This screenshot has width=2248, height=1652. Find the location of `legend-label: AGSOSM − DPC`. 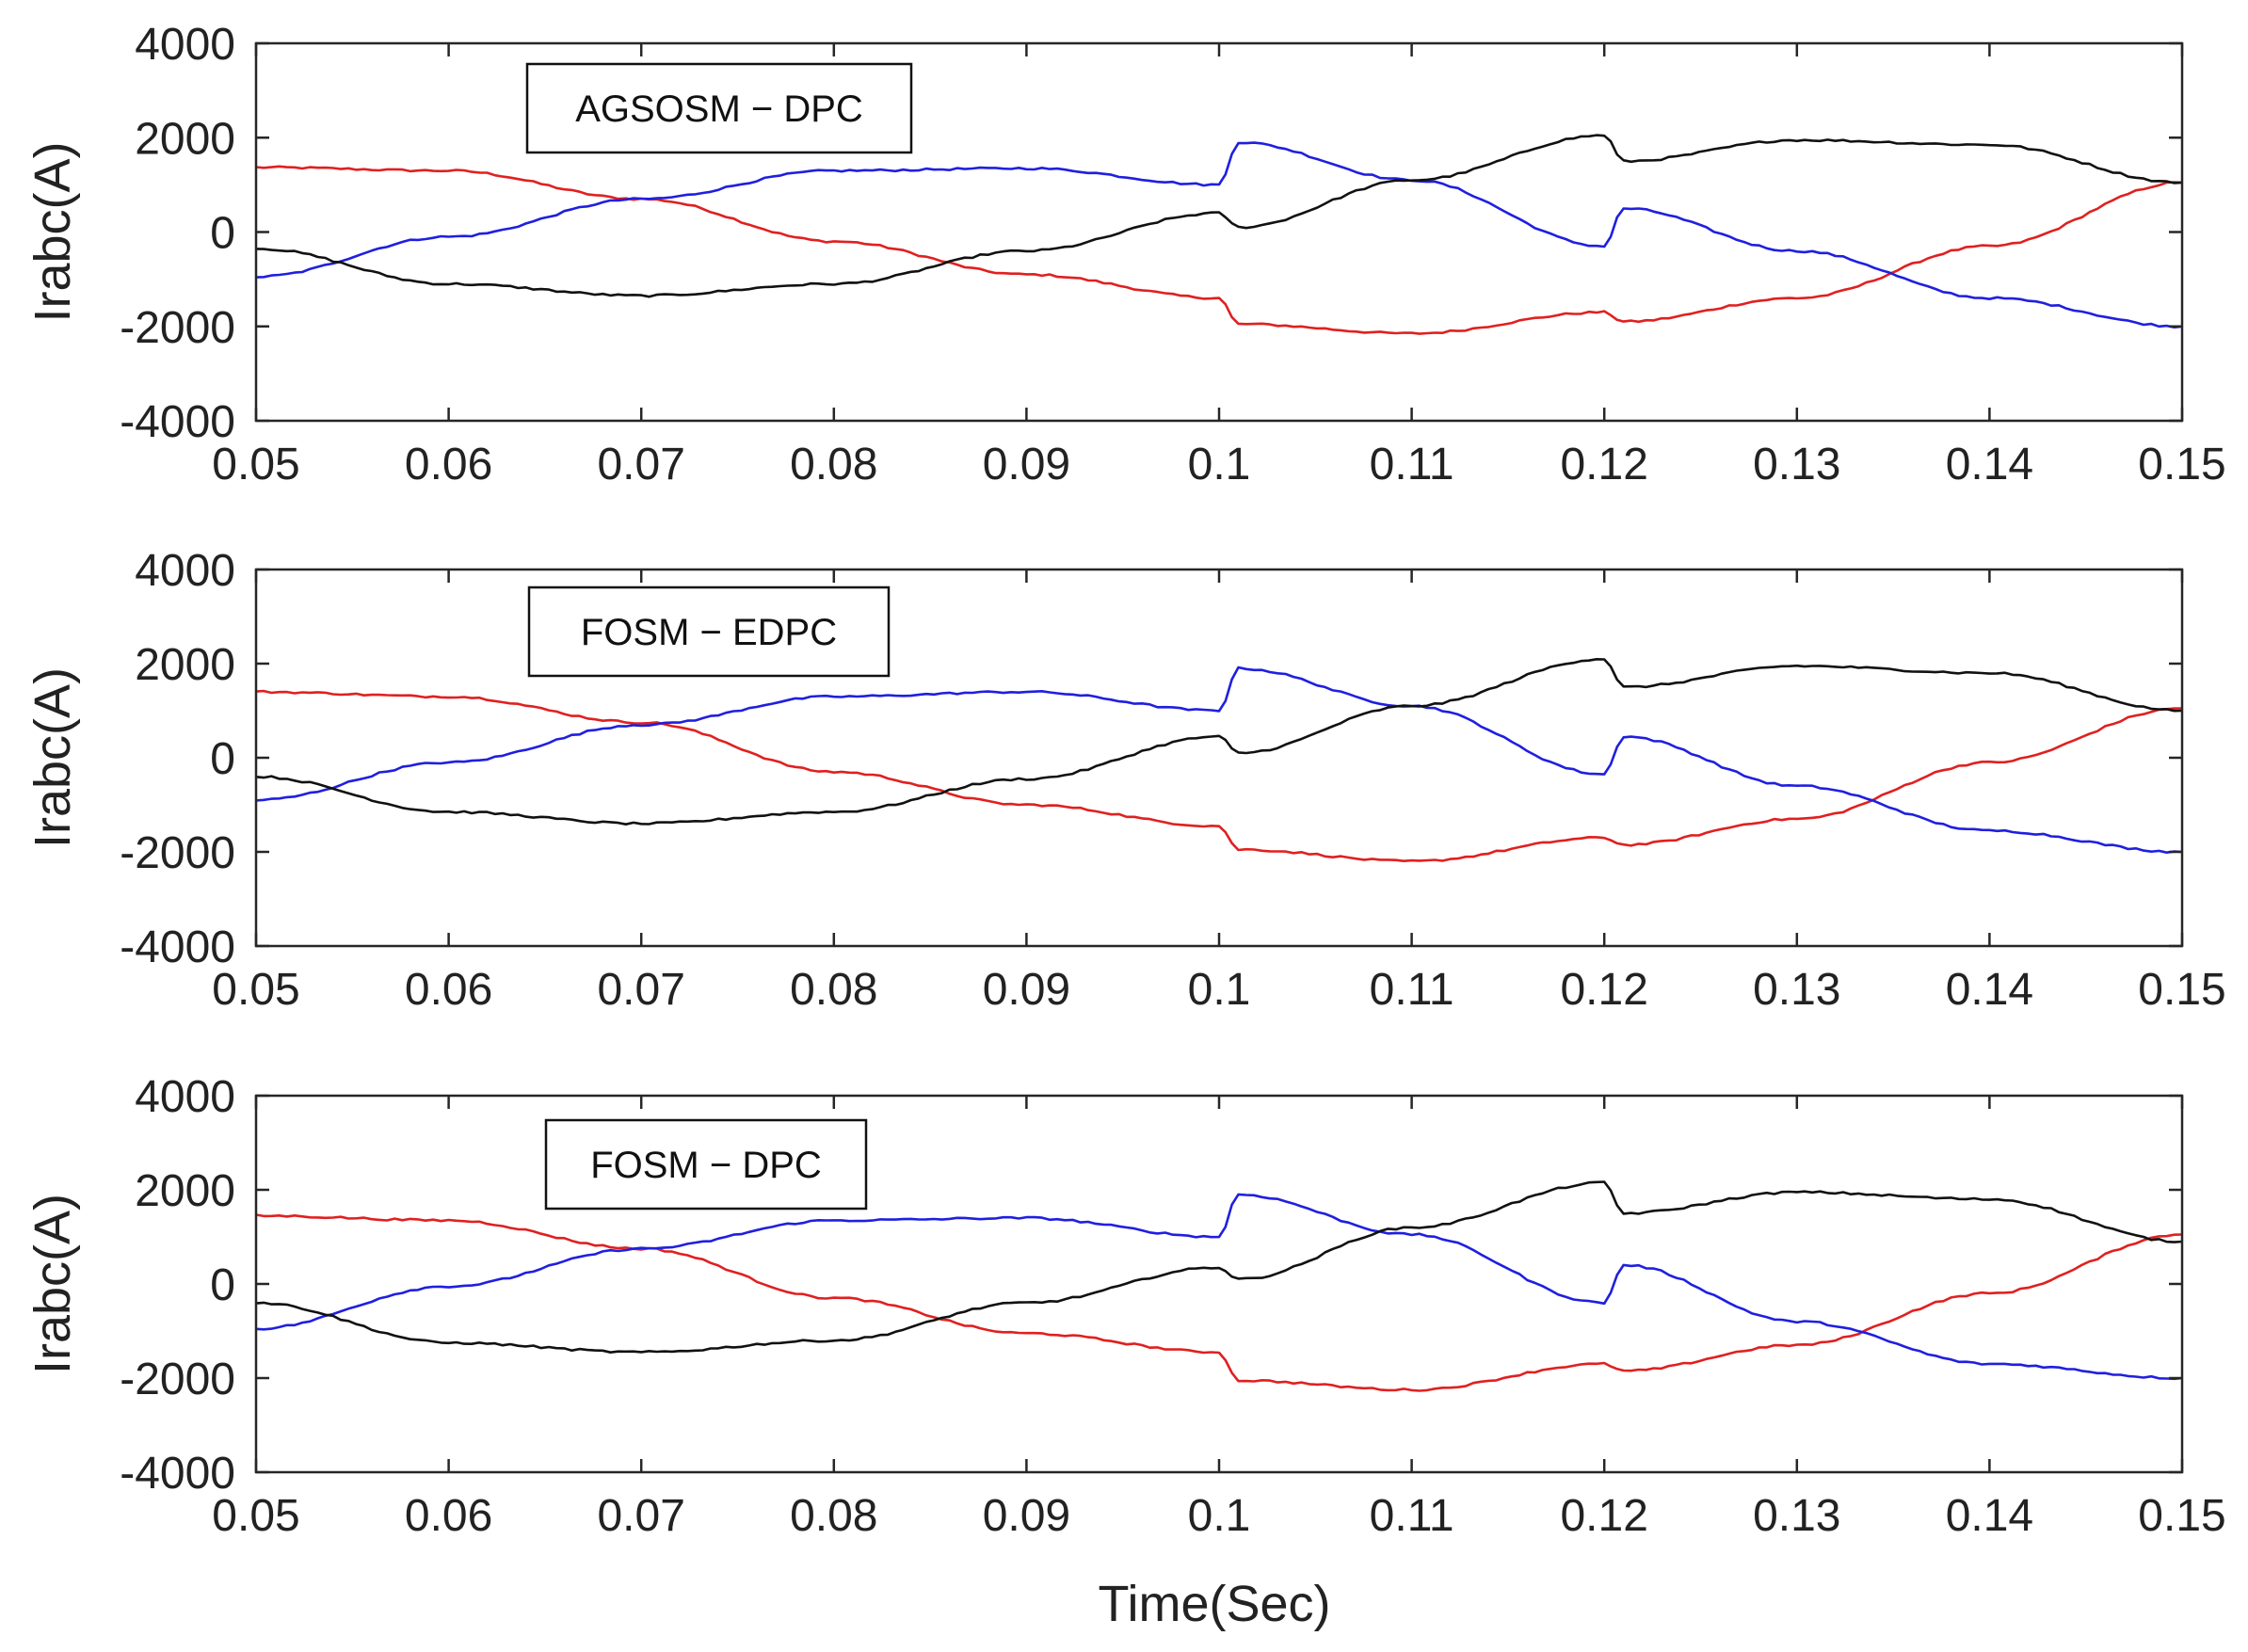

legend-label: AGSOSM − DPC is located at coordinates (719, 109).